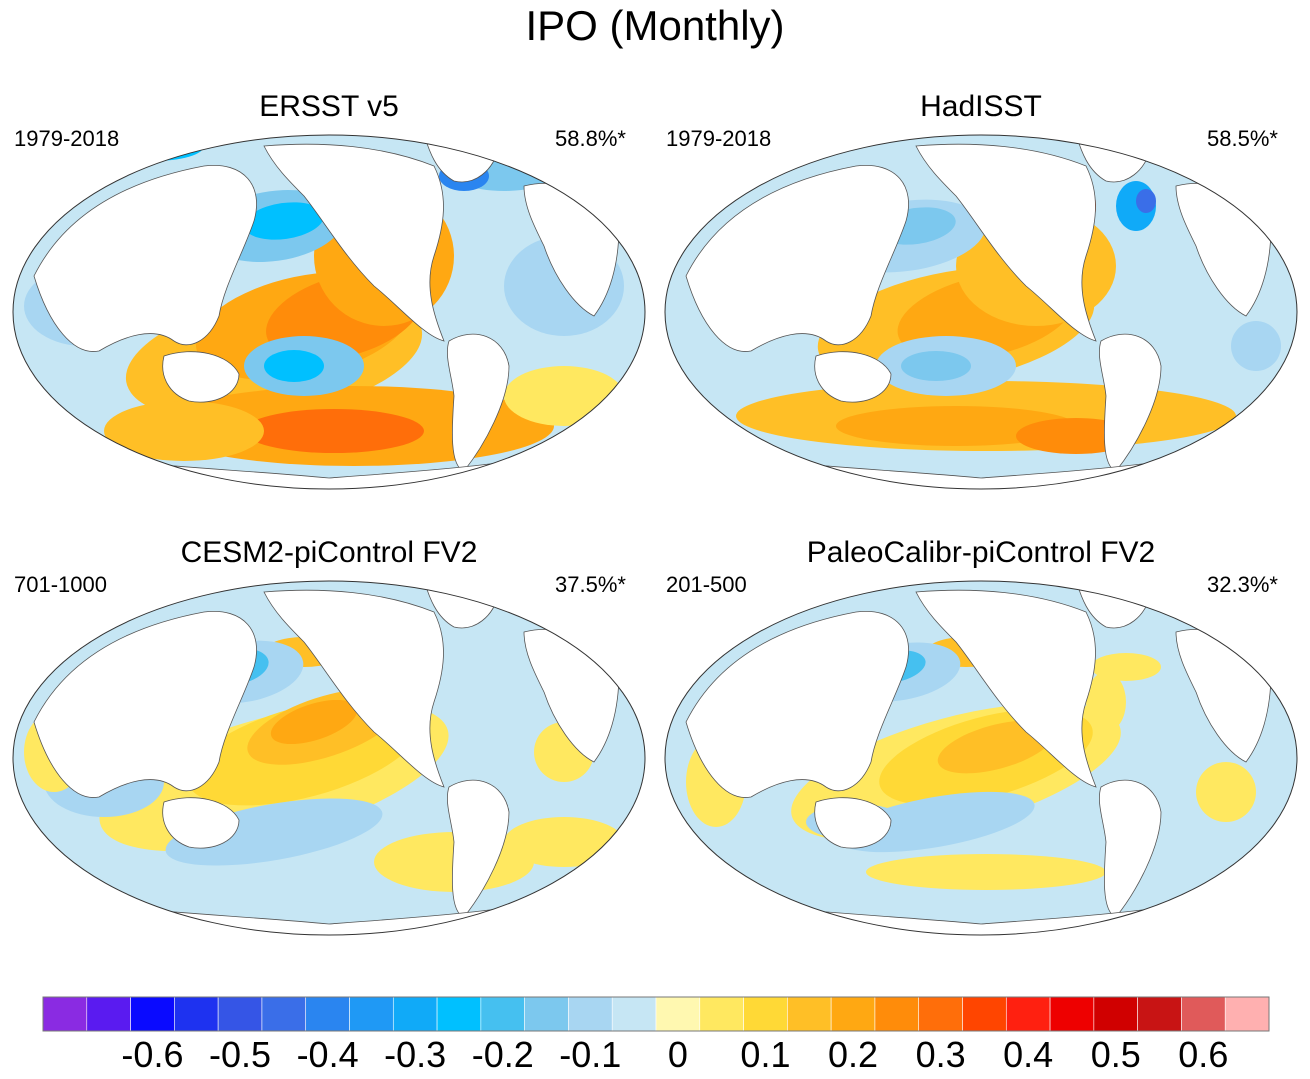 This screenshot has height=1079, width=1310. What do you see at coordinates (152, 1054) in the screenshot?
I see `colorbar-tick-label: -0.6` at bounding box center [152, 1054].